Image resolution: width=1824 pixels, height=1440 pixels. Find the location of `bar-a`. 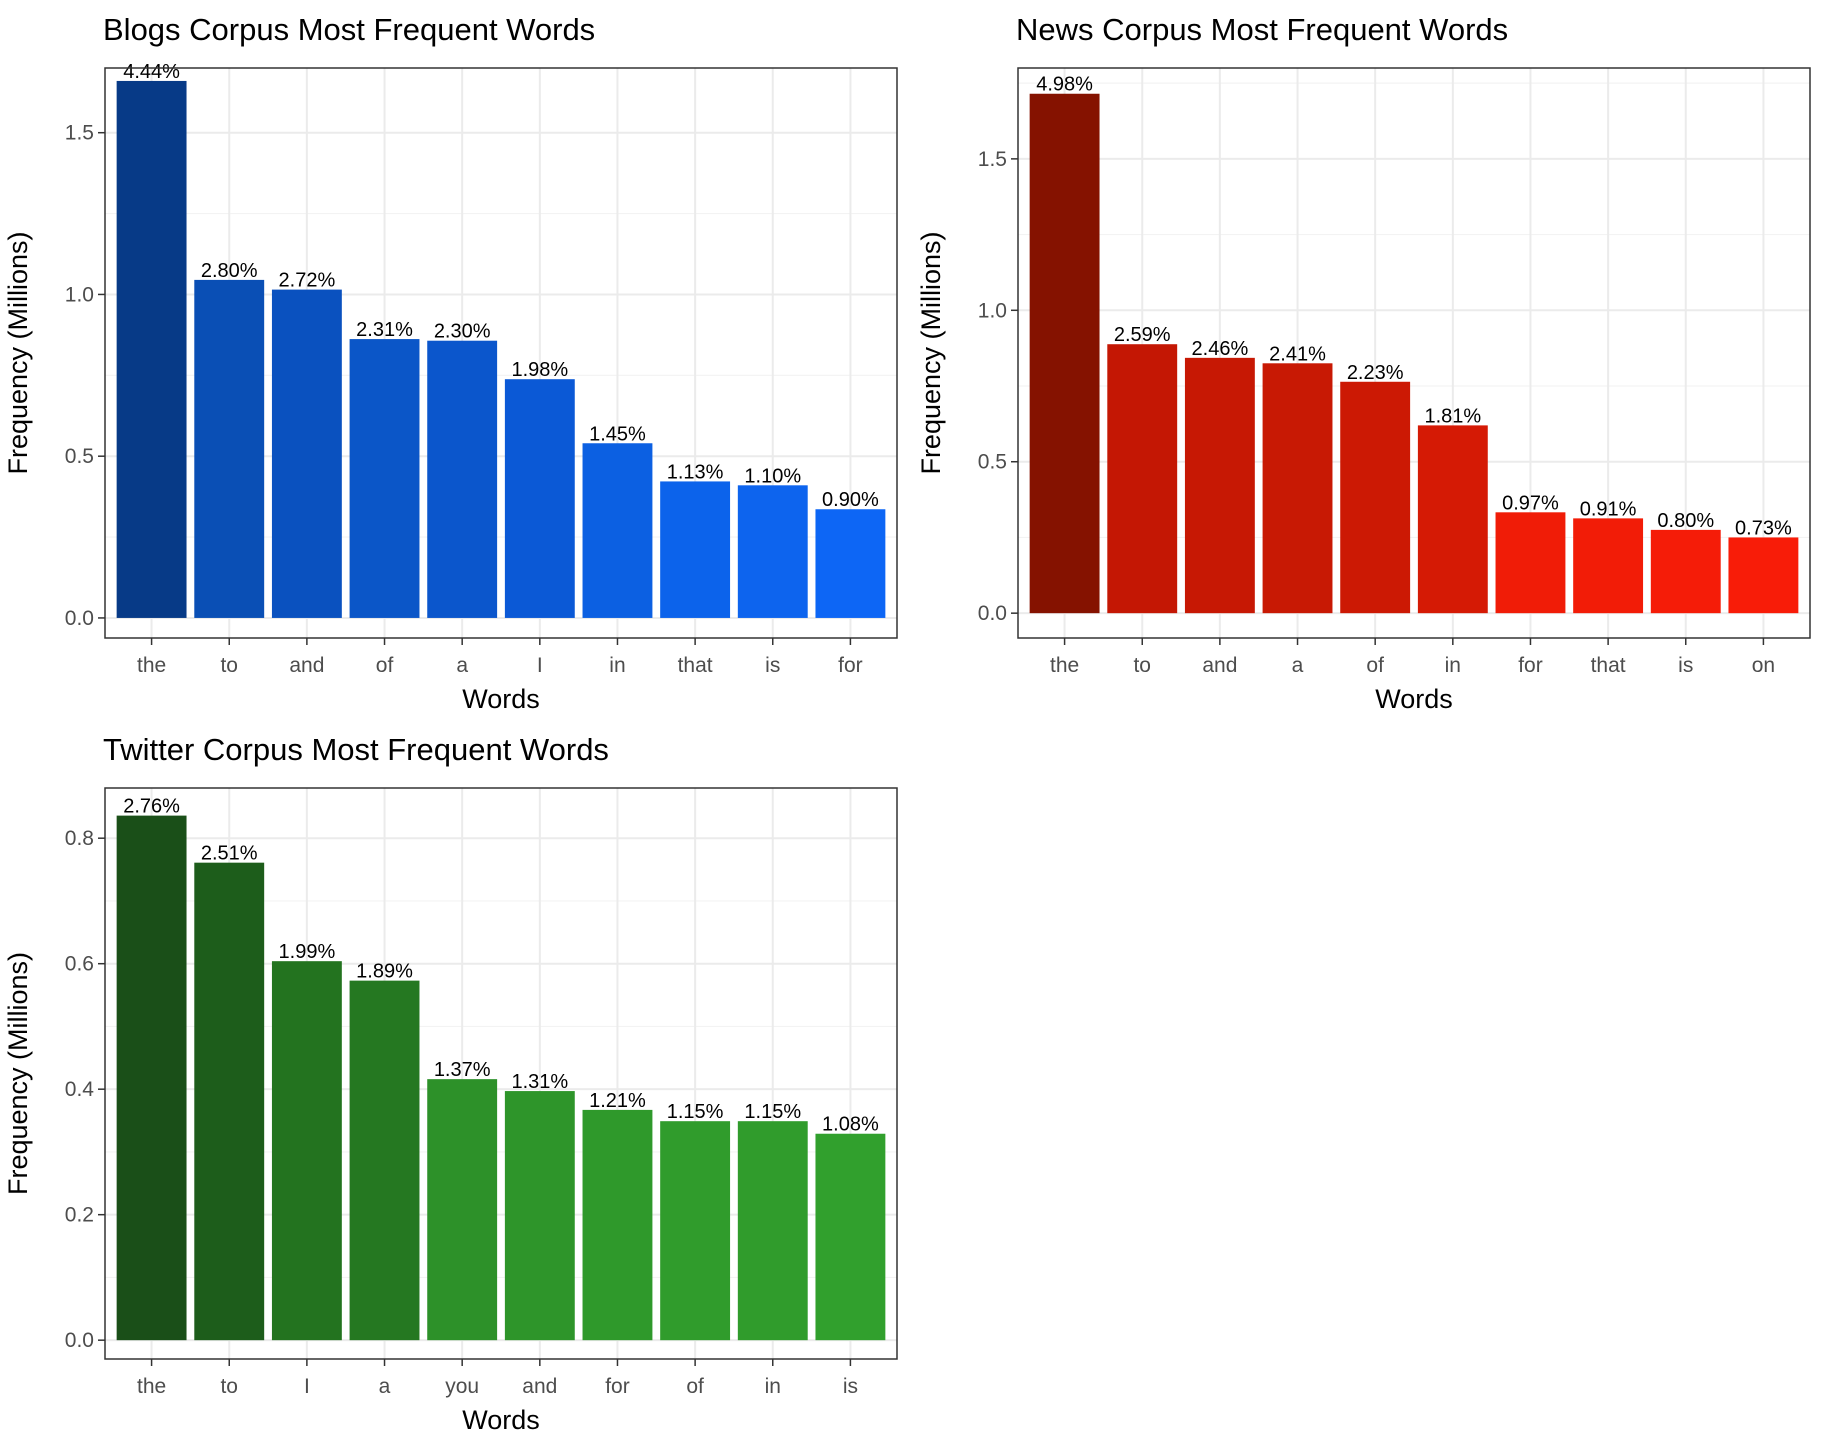

bar-a is located at coordinates (1297, 488).